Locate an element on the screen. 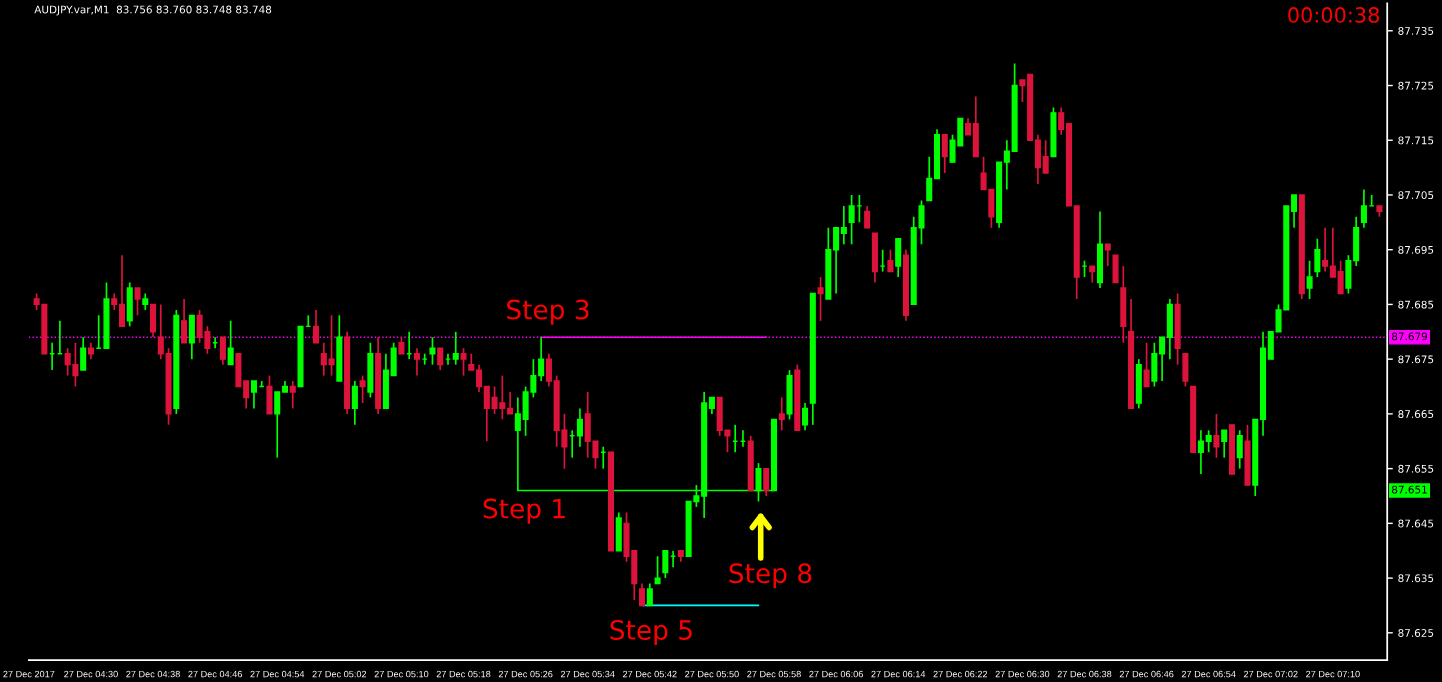  x-tick-label: 27 Dec 05:58 is located at coordinates (774, 674).